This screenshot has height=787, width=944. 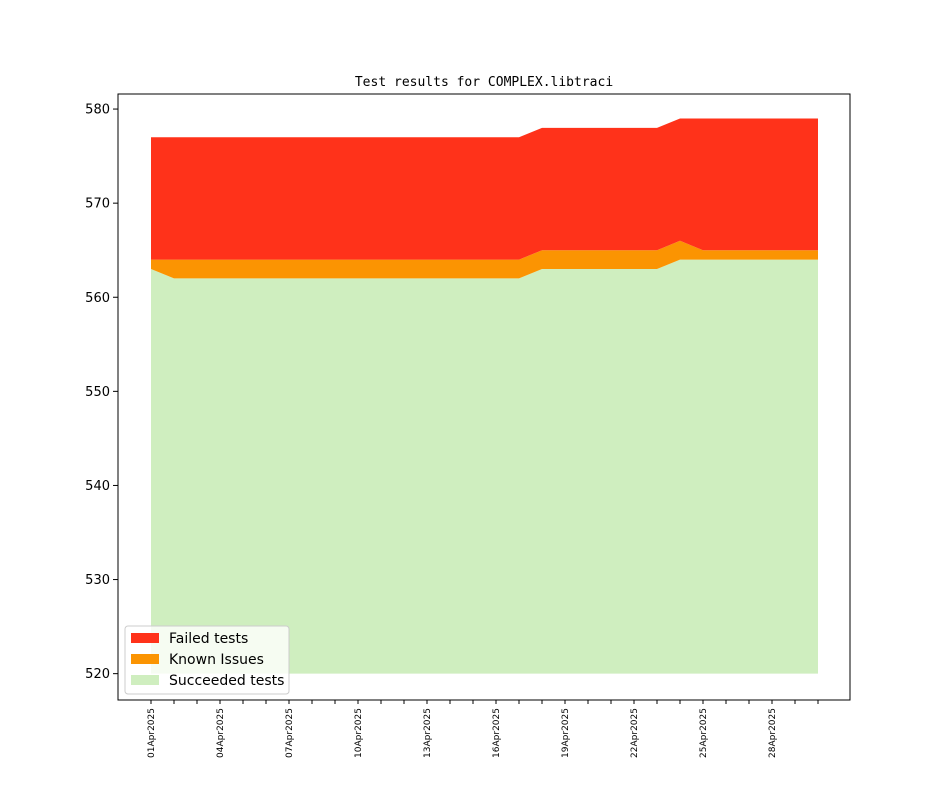 What do you see at coordinates (497, 733) in the screenshot?
I see `x-tick-label-16Apr2025: 16Apr2025` at bounding box center [497, 733].